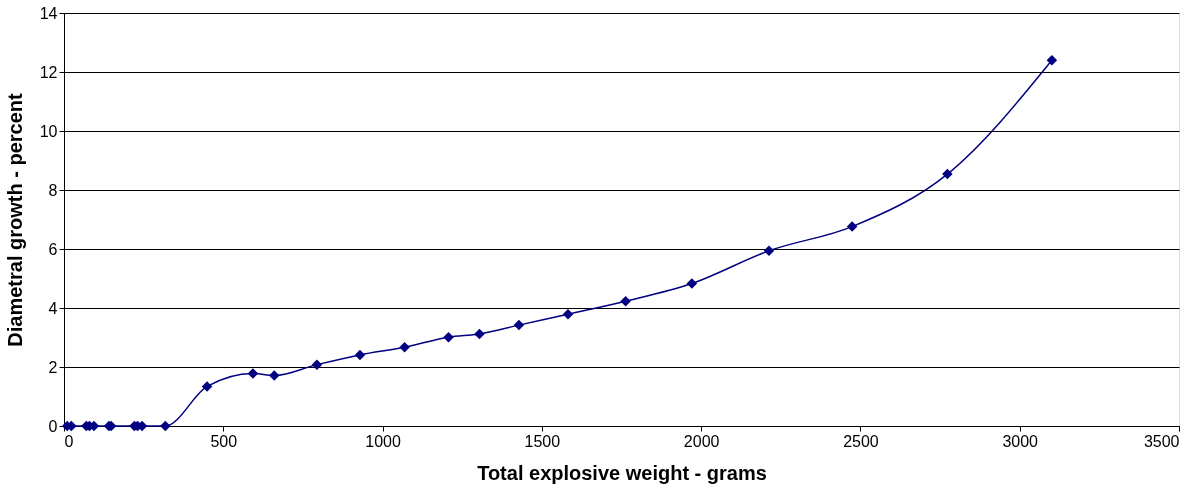 The height and width of the screenshot is (496, 1193). What do you see at coordinates (53, 308) in the screenshot?
I see `y-tick-label: 4` at bounding box center [53, 308].